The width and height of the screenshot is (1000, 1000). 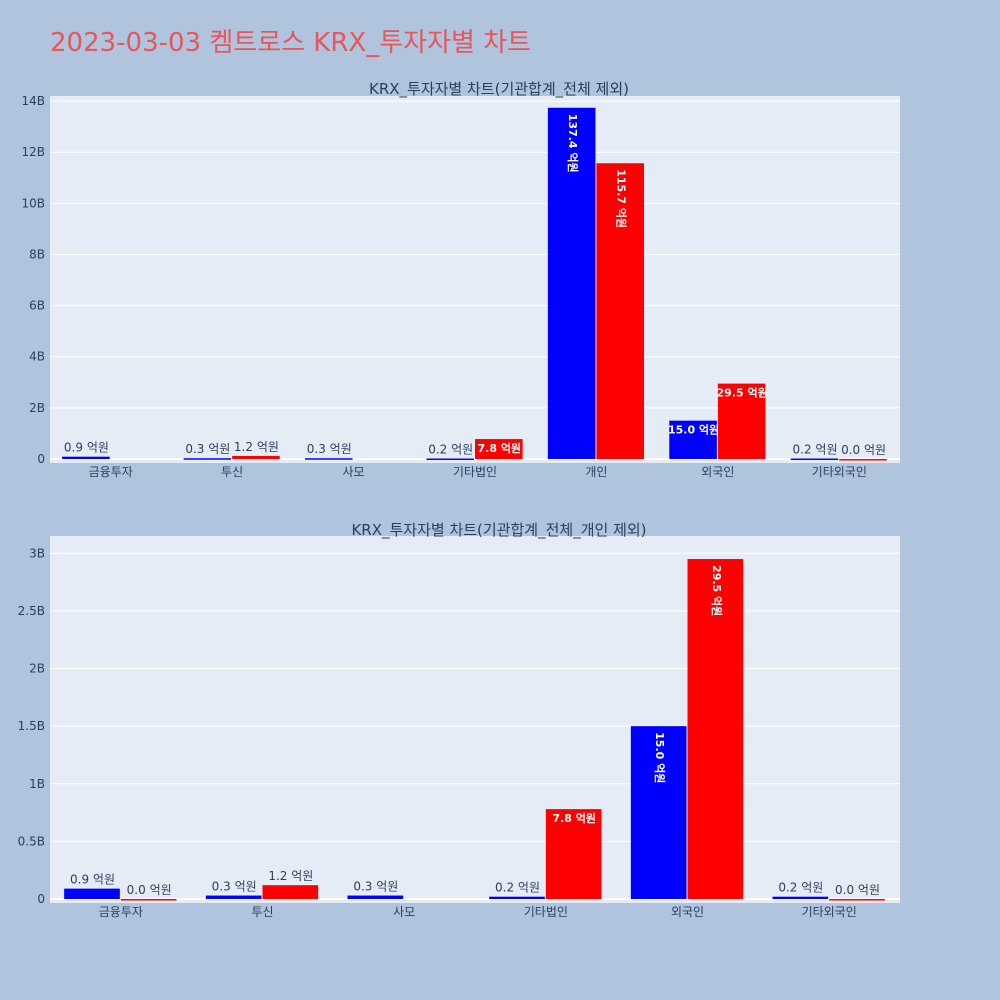 I want to click on y-tick-label: 6B, so click(x=37, y=306).